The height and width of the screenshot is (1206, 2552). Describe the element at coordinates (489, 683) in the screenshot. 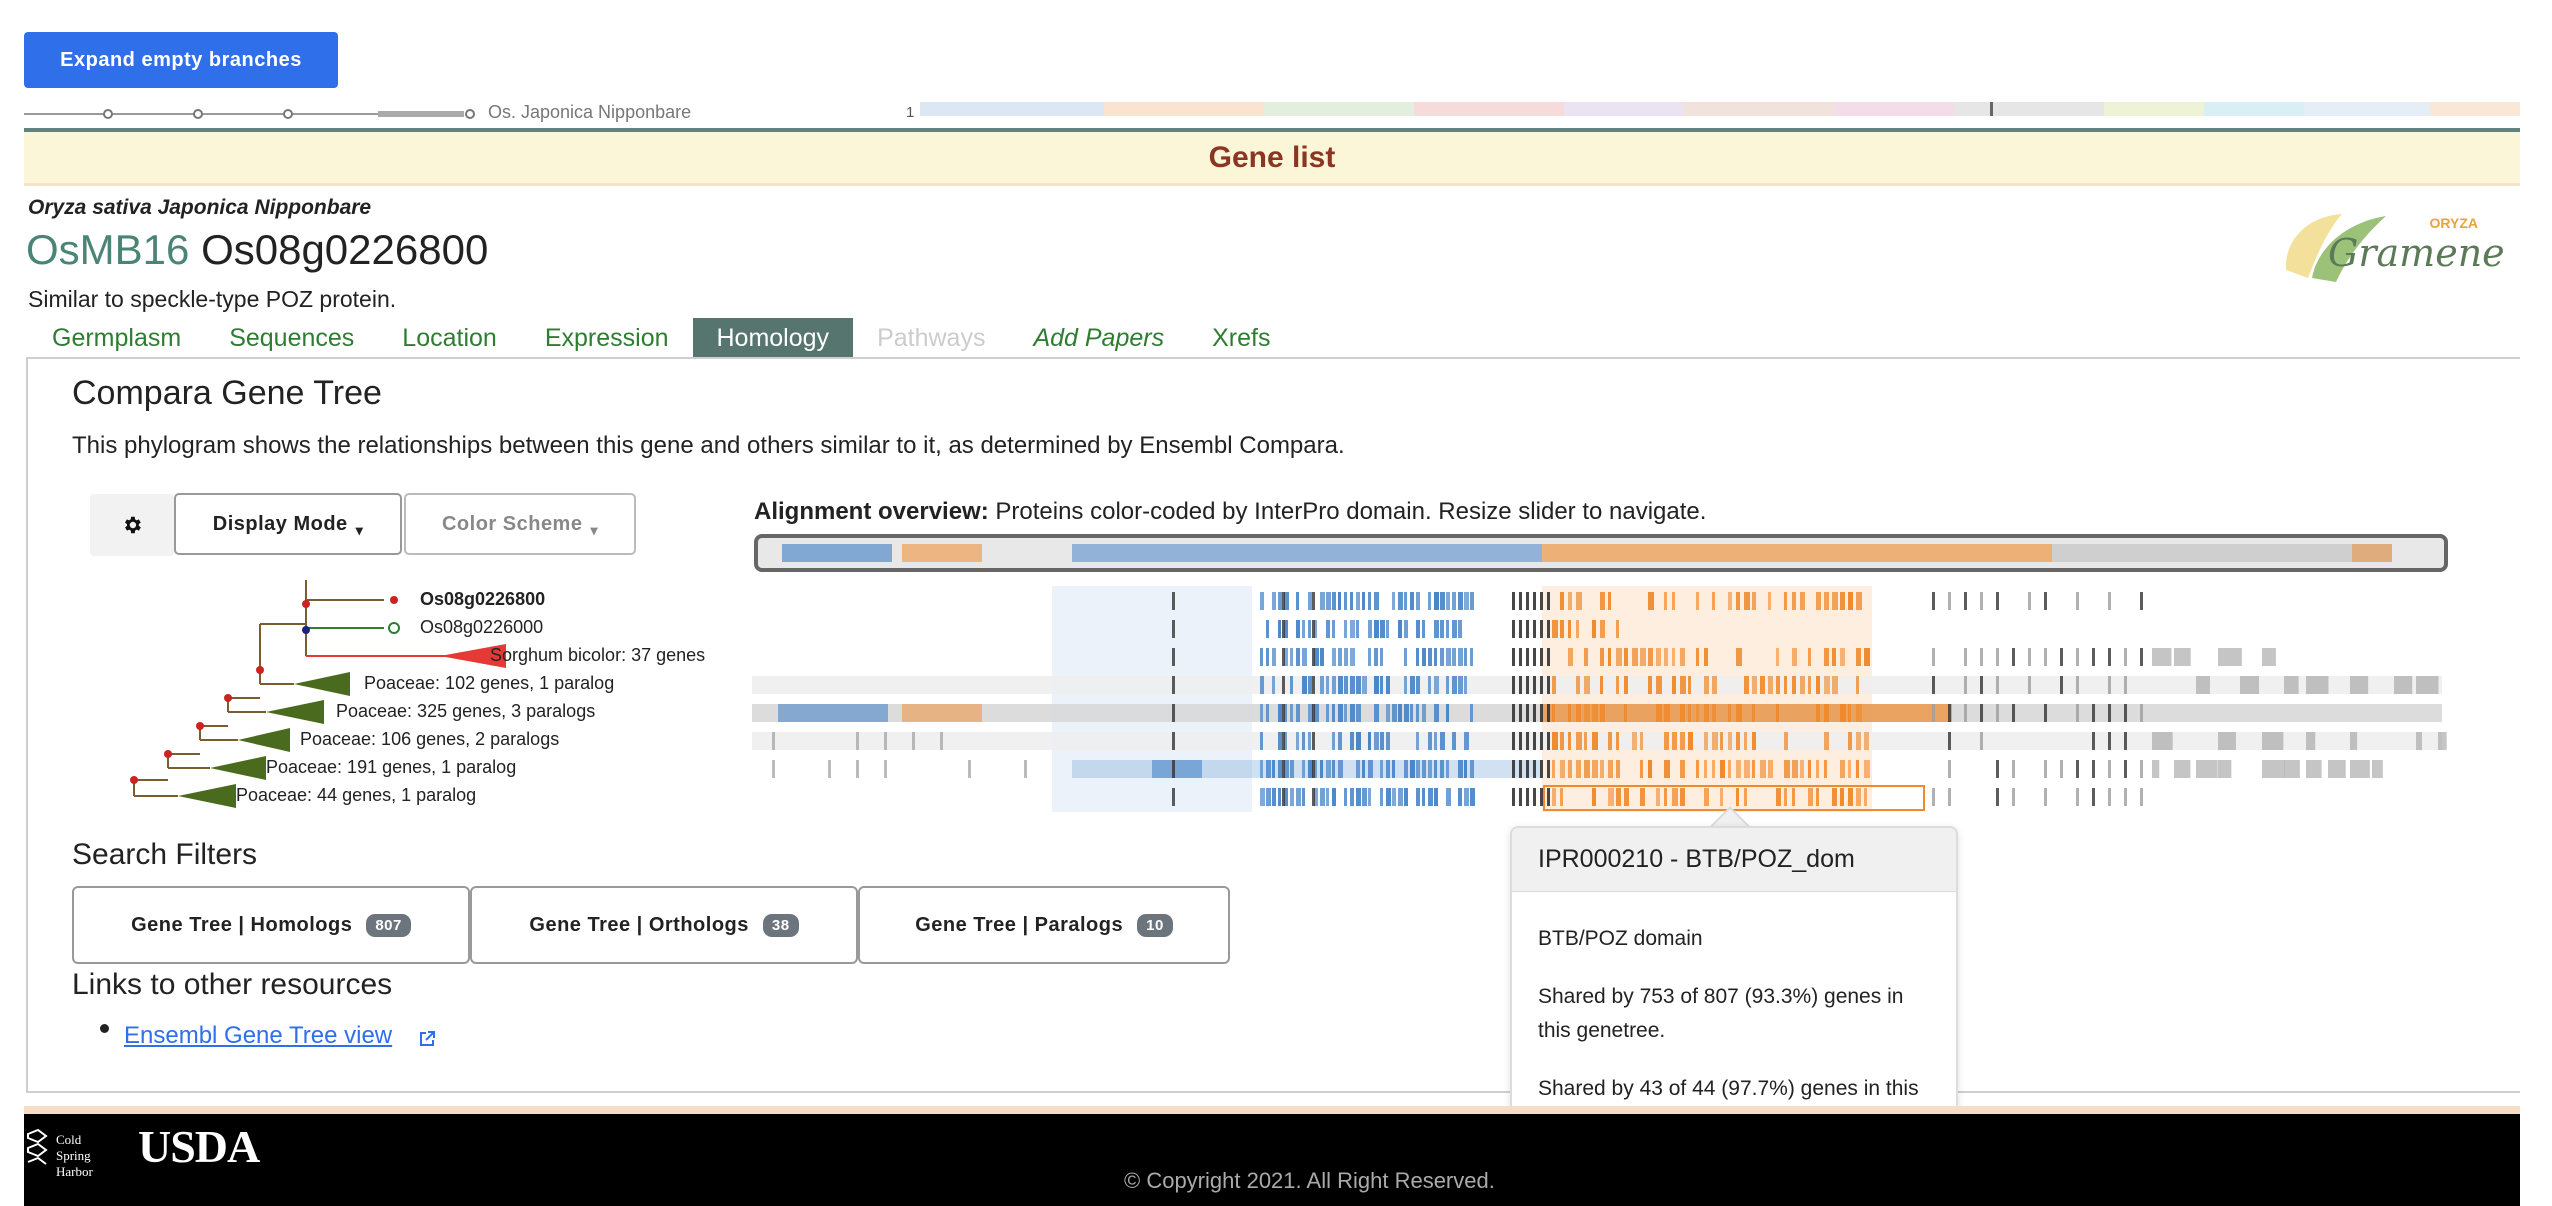

I see `tree-leaf-label: Poaceae: 102 genes, 1 paralog` at that location.